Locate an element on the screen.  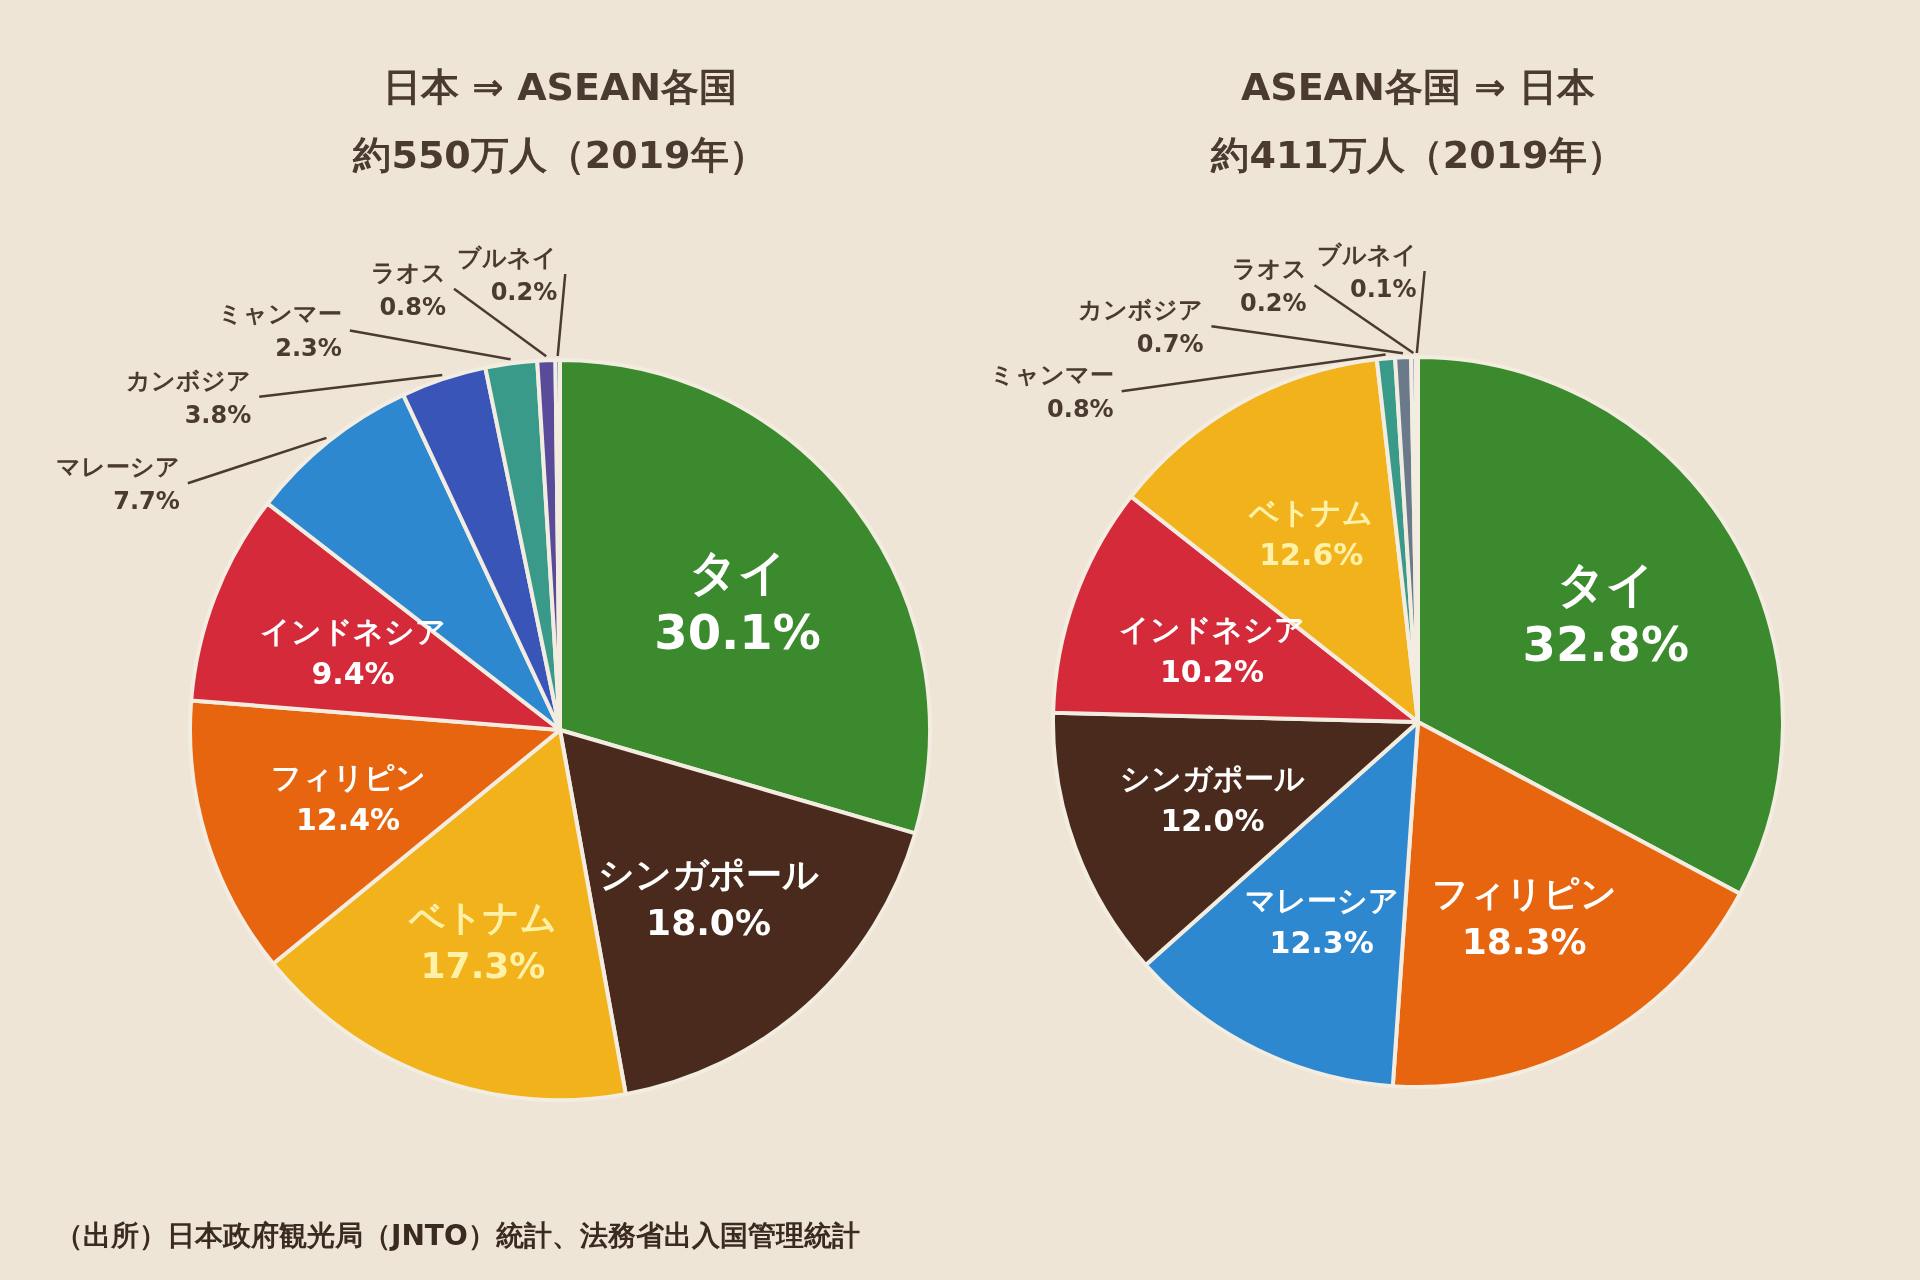
chart-title: ASEAN各国 ⇒ 日本 is located at coordinates (1418, 87).